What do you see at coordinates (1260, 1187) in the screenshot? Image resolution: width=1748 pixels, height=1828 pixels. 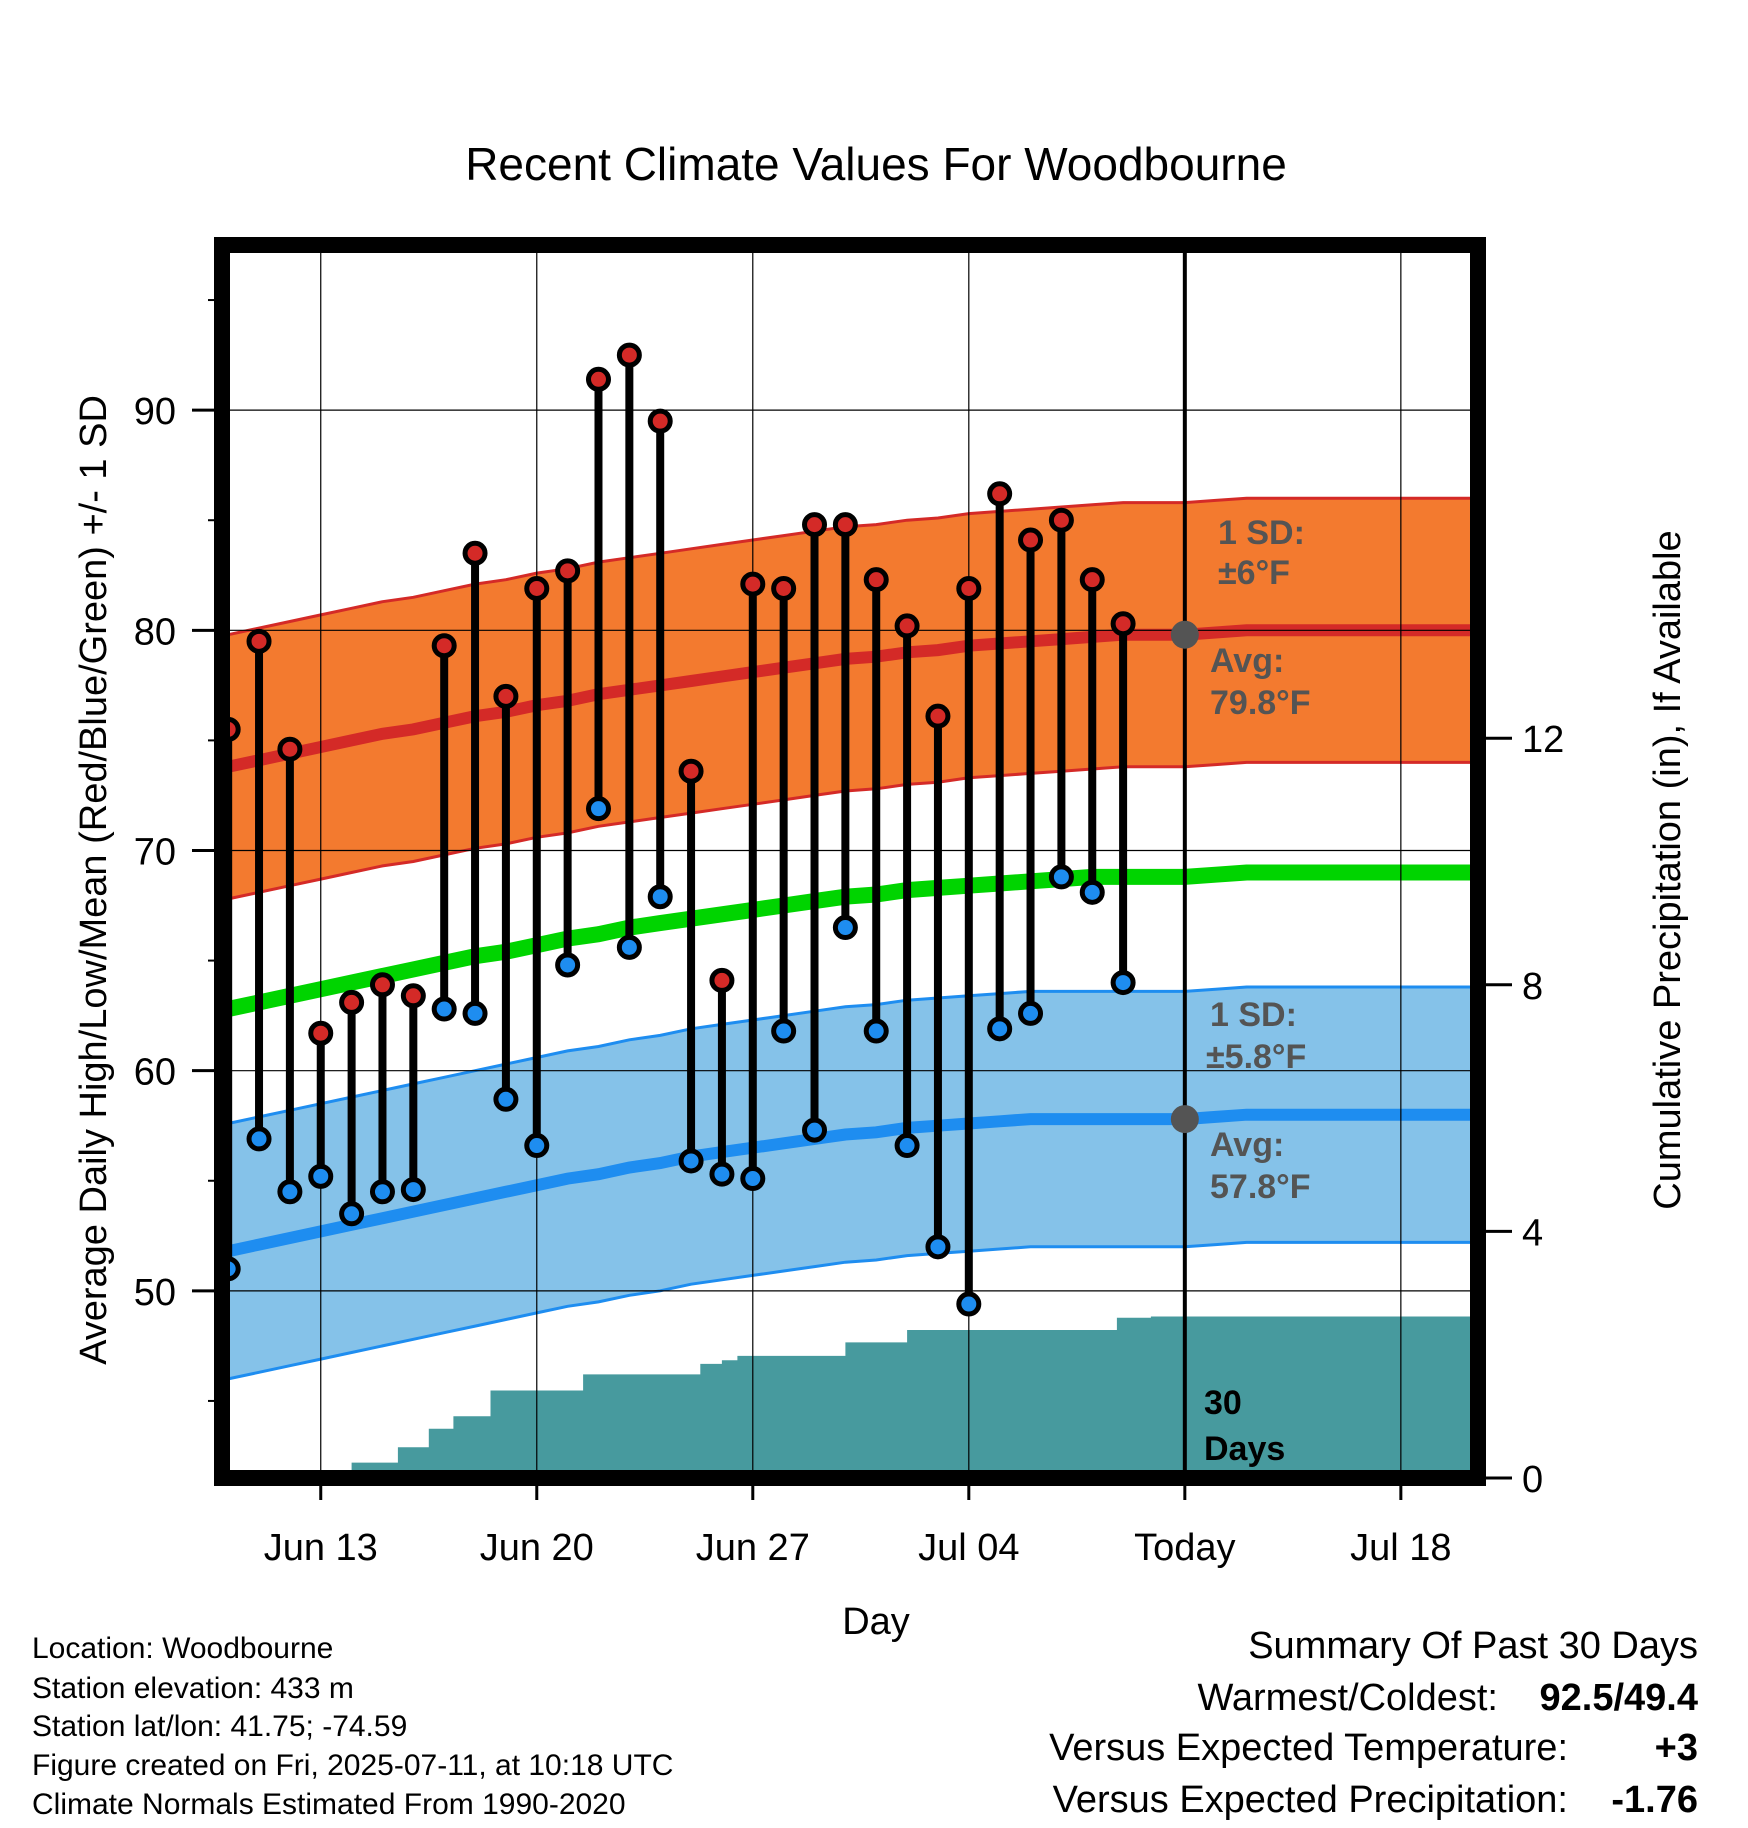 I see `low-avg-value: 57.8°F` at bounding box center [1260, 1187].